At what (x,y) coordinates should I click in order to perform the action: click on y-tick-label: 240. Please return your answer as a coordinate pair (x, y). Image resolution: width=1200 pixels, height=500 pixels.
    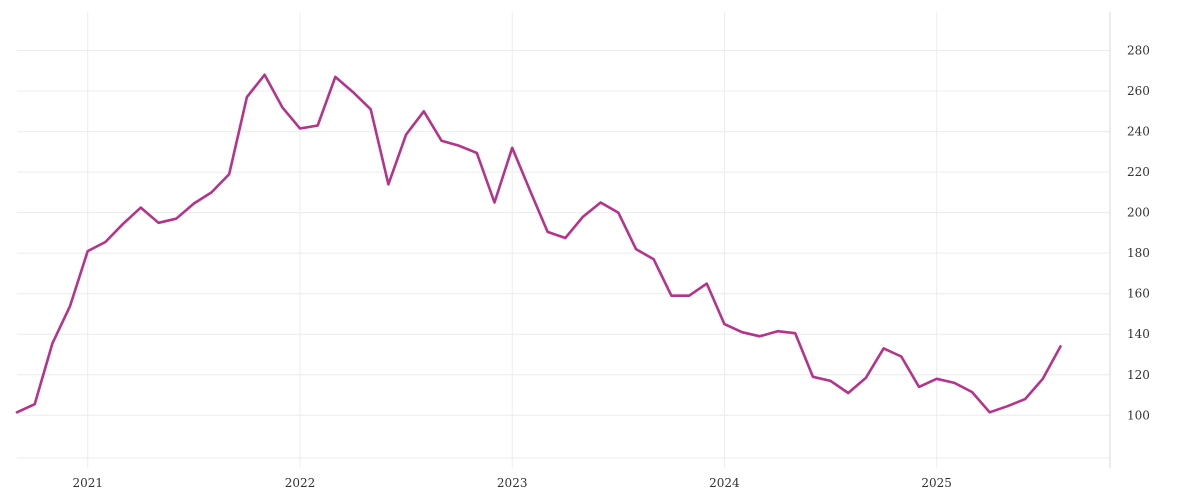
    Looking at the image, I should click on (1138, 132).